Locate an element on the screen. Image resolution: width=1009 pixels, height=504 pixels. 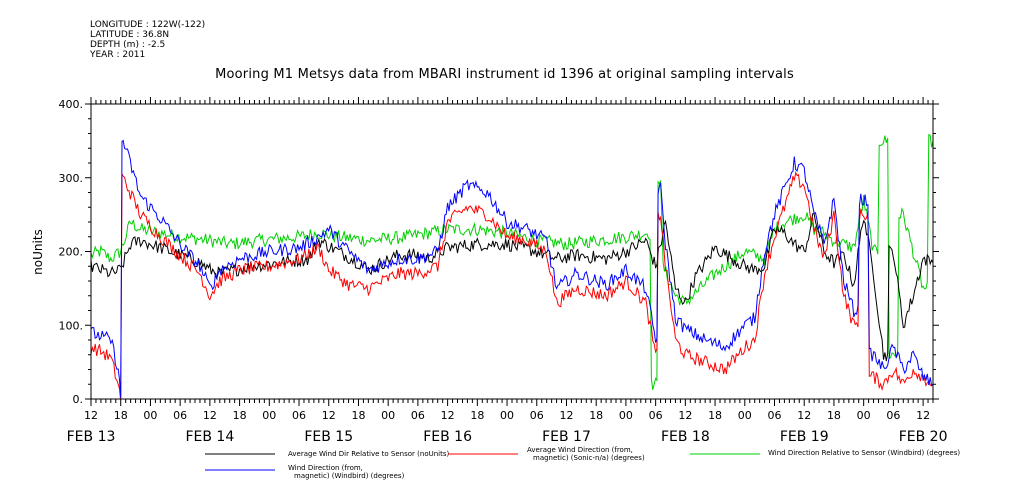
legend-label: Average Wind Direction (from, is located at coordinates (580, 450).